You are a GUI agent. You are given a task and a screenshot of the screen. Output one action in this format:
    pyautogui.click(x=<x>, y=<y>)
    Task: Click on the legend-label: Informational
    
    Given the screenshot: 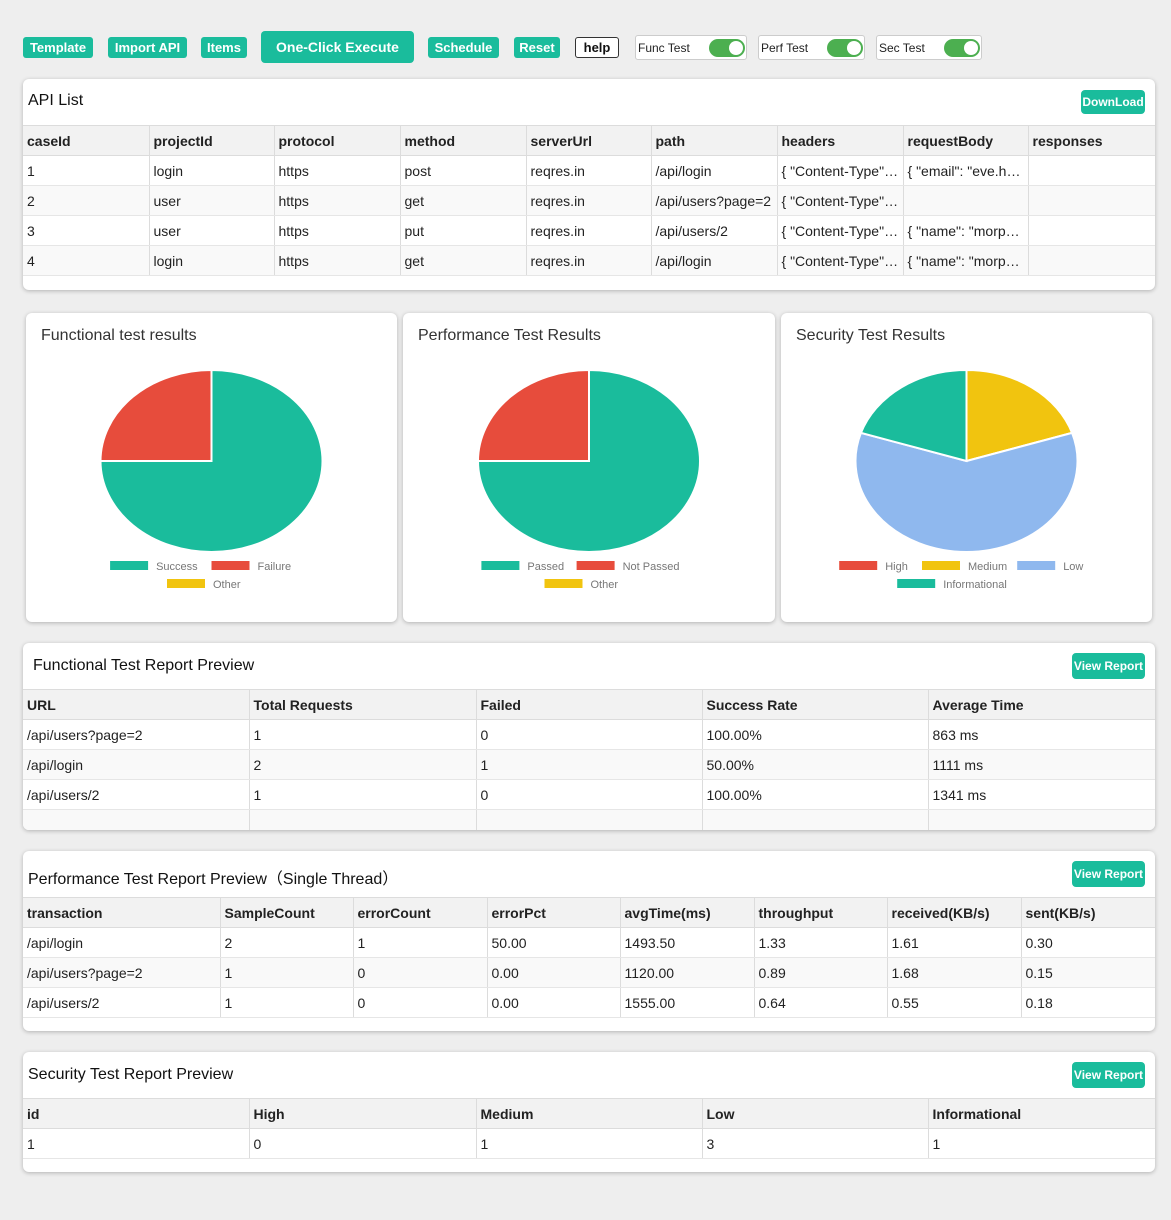 What is the action you would take?
    pyautogui.click(x=975, y=585)
    